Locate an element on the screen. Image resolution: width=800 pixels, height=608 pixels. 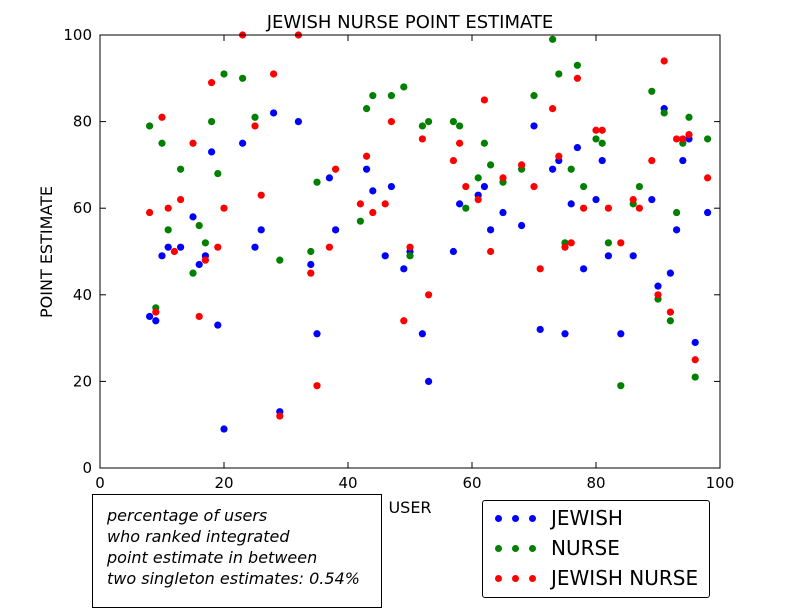
x-tick-label: 80 is located at coordinates (595, 483).